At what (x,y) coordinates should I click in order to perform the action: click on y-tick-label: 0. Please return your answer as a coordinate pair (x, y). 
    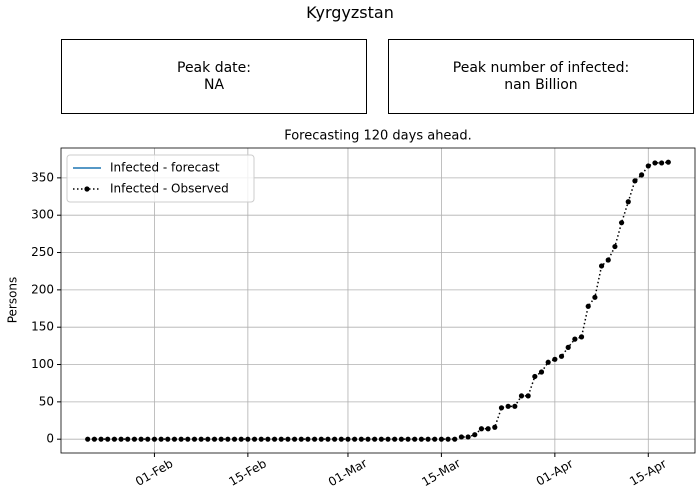
    Looking at the image, I should click on (50, 439).